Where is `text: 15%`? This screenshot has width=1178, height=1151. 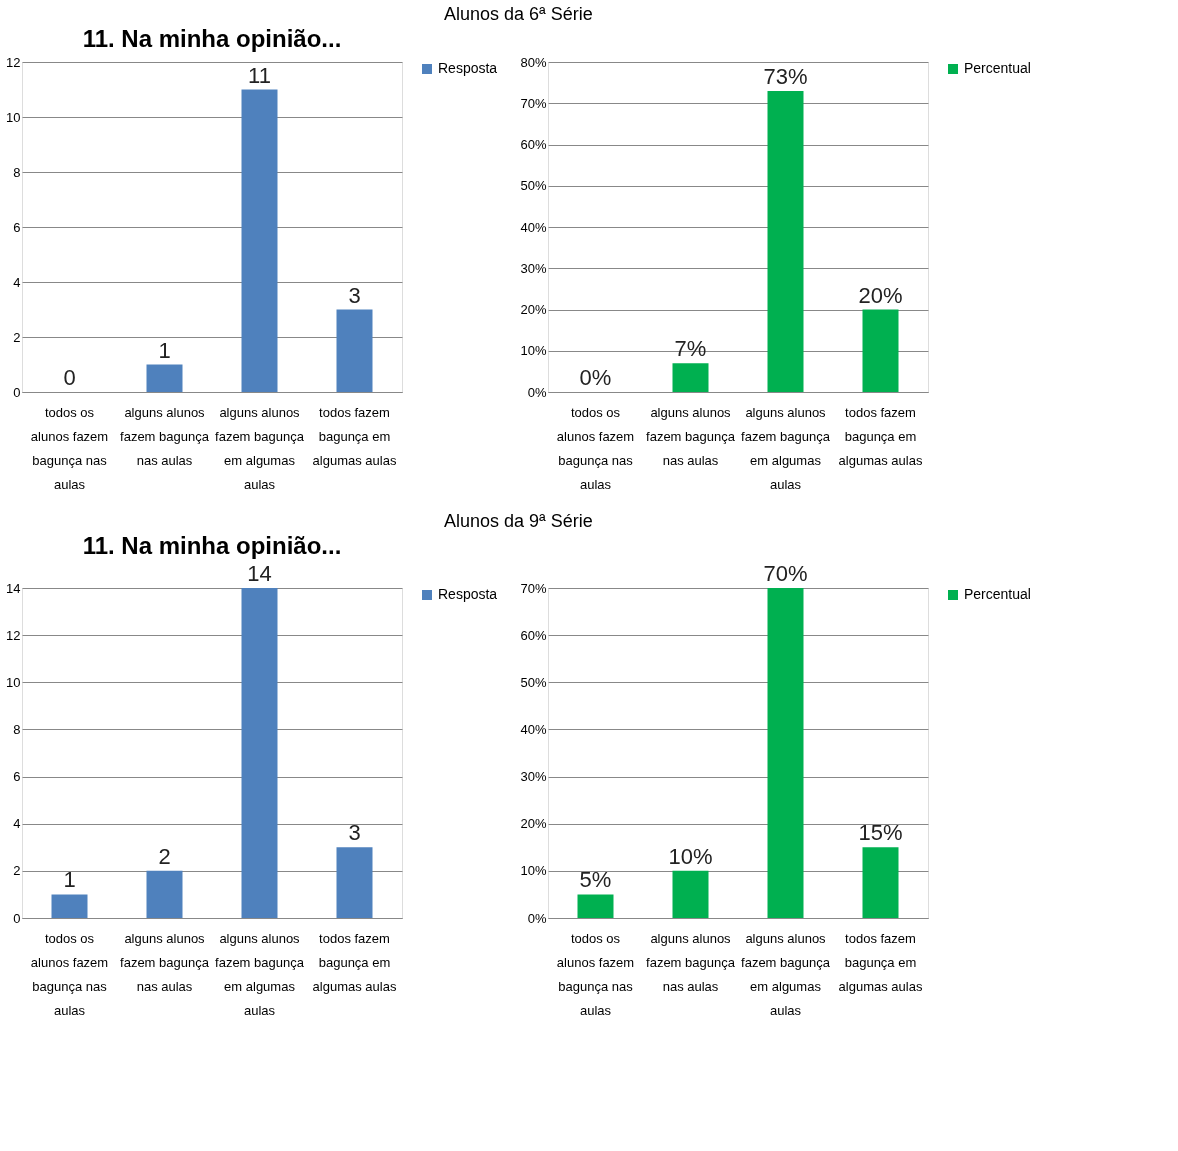 text: 15% is located at coordinates (880, 833).